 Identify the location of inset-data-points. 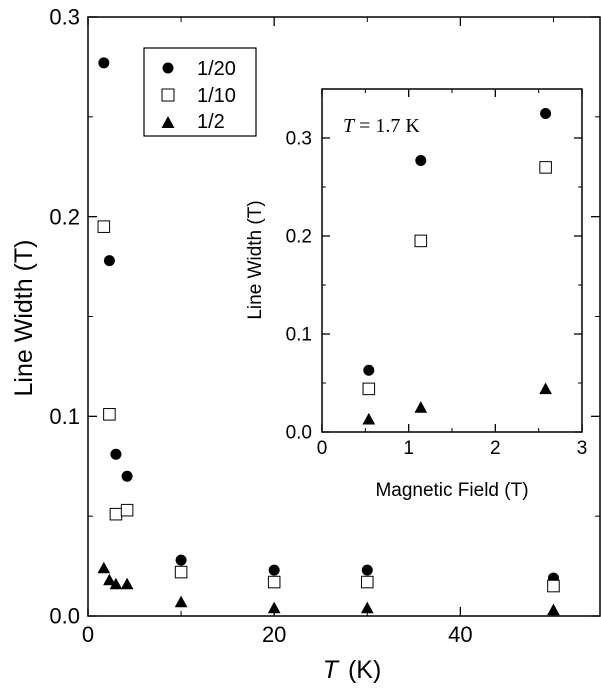
(457, 266).